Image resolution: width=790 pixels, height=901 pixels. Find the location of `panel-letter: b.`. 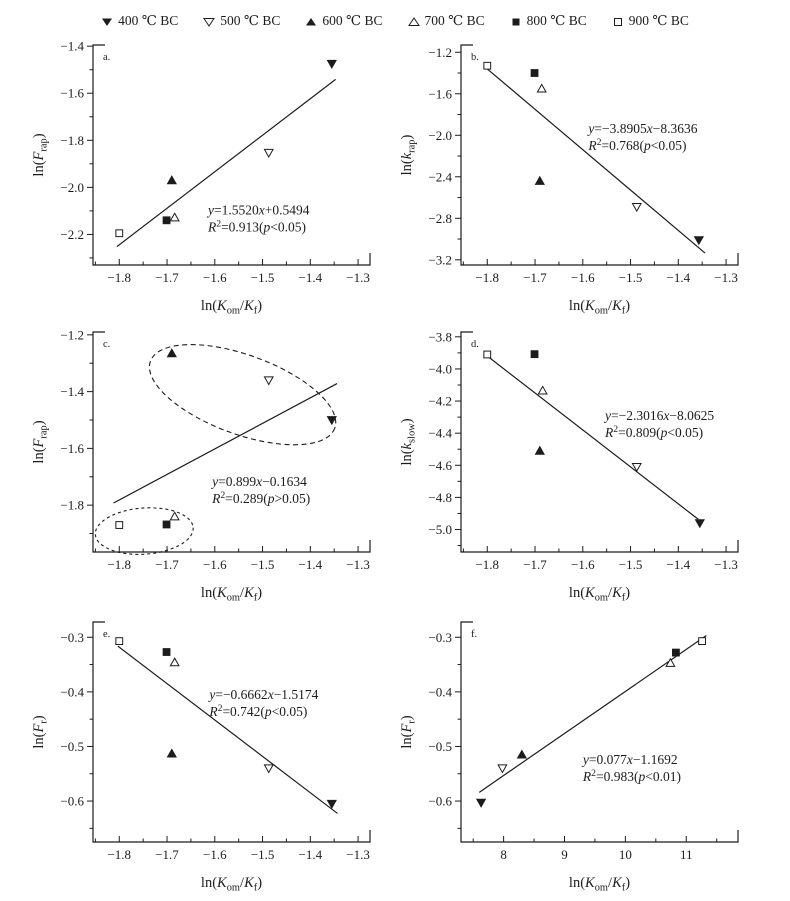

panel-letter: b. is located at coordinates (475, 57).